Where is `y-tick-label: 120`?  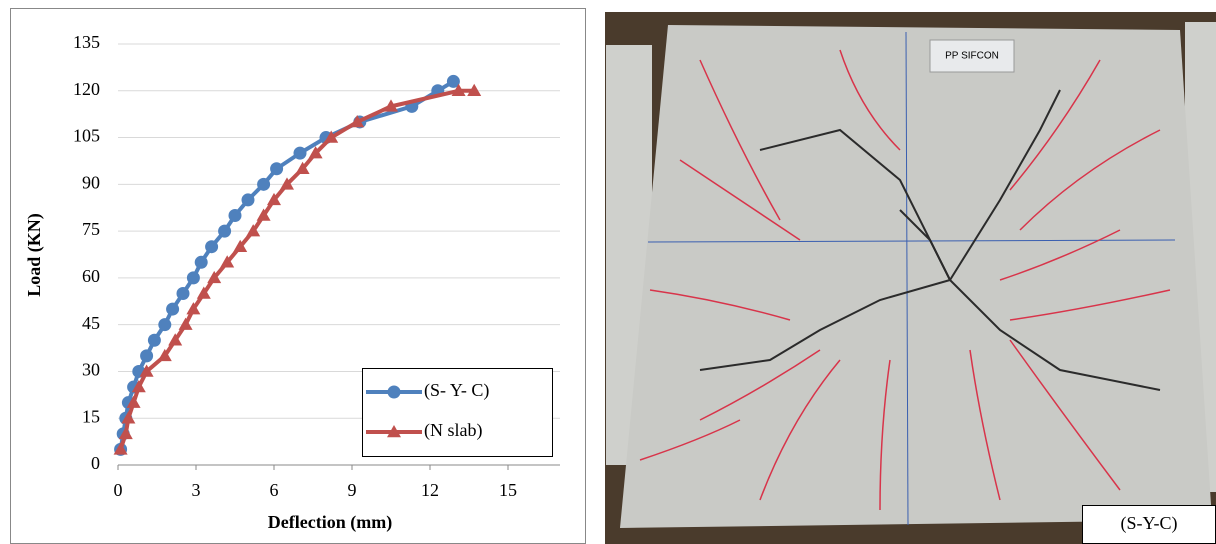 y-tick-label: 120 is located at coordinates (86, 89).